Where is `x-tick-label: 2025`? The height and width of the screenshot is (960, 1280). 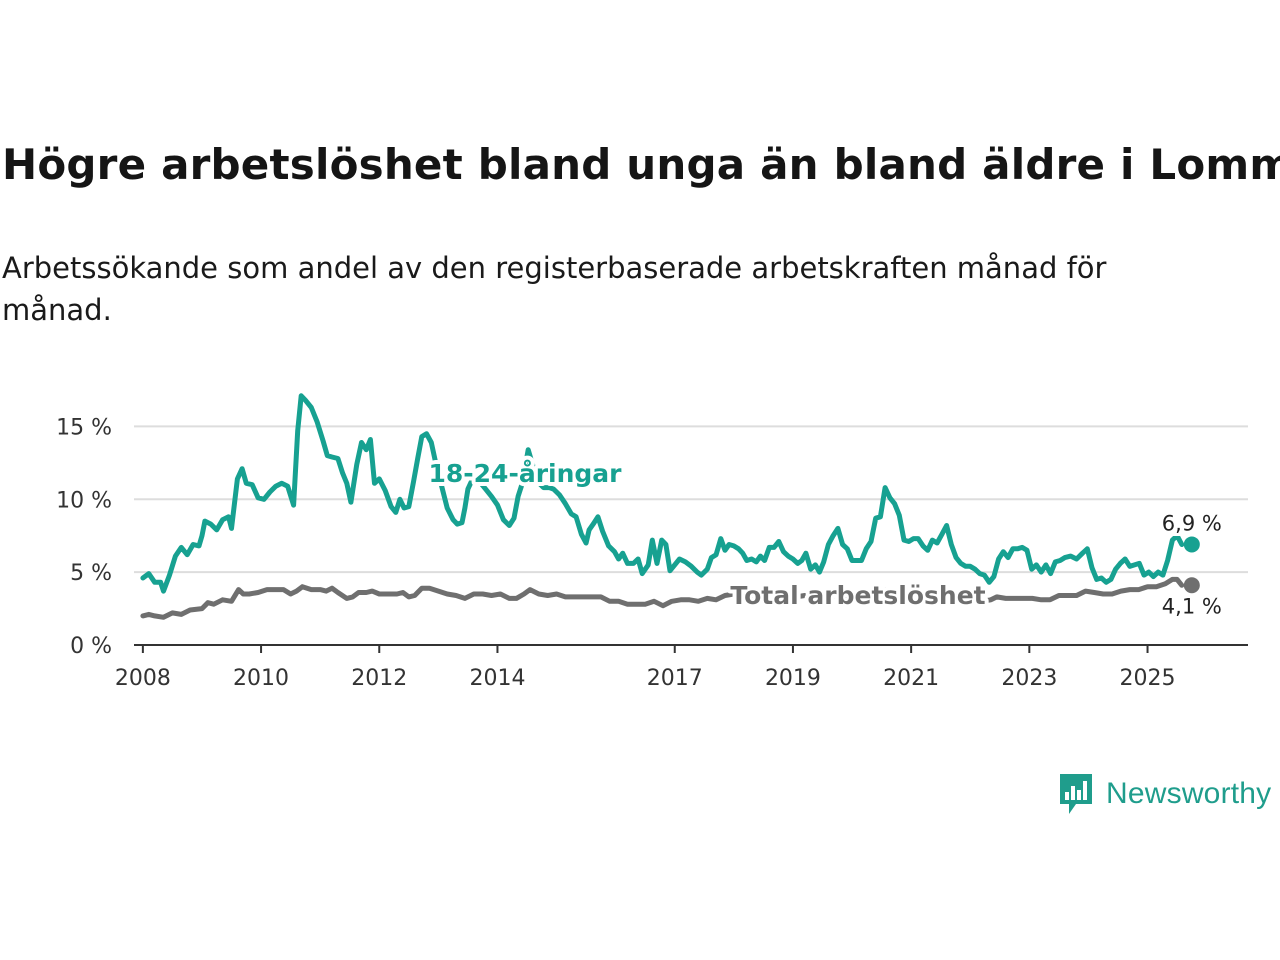 x-tick-label: 2025 is located at coordinates (1148, 678).